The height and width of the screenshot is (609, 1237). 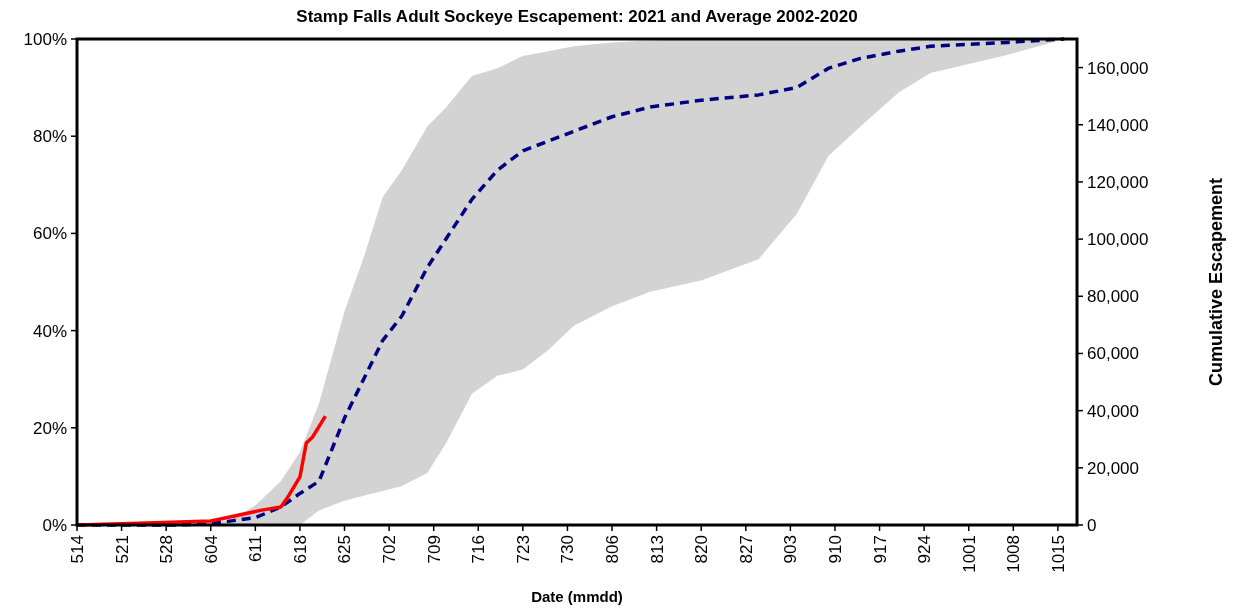 I want to click on x-tick-label: 1015, so click(x=1058, y=554).